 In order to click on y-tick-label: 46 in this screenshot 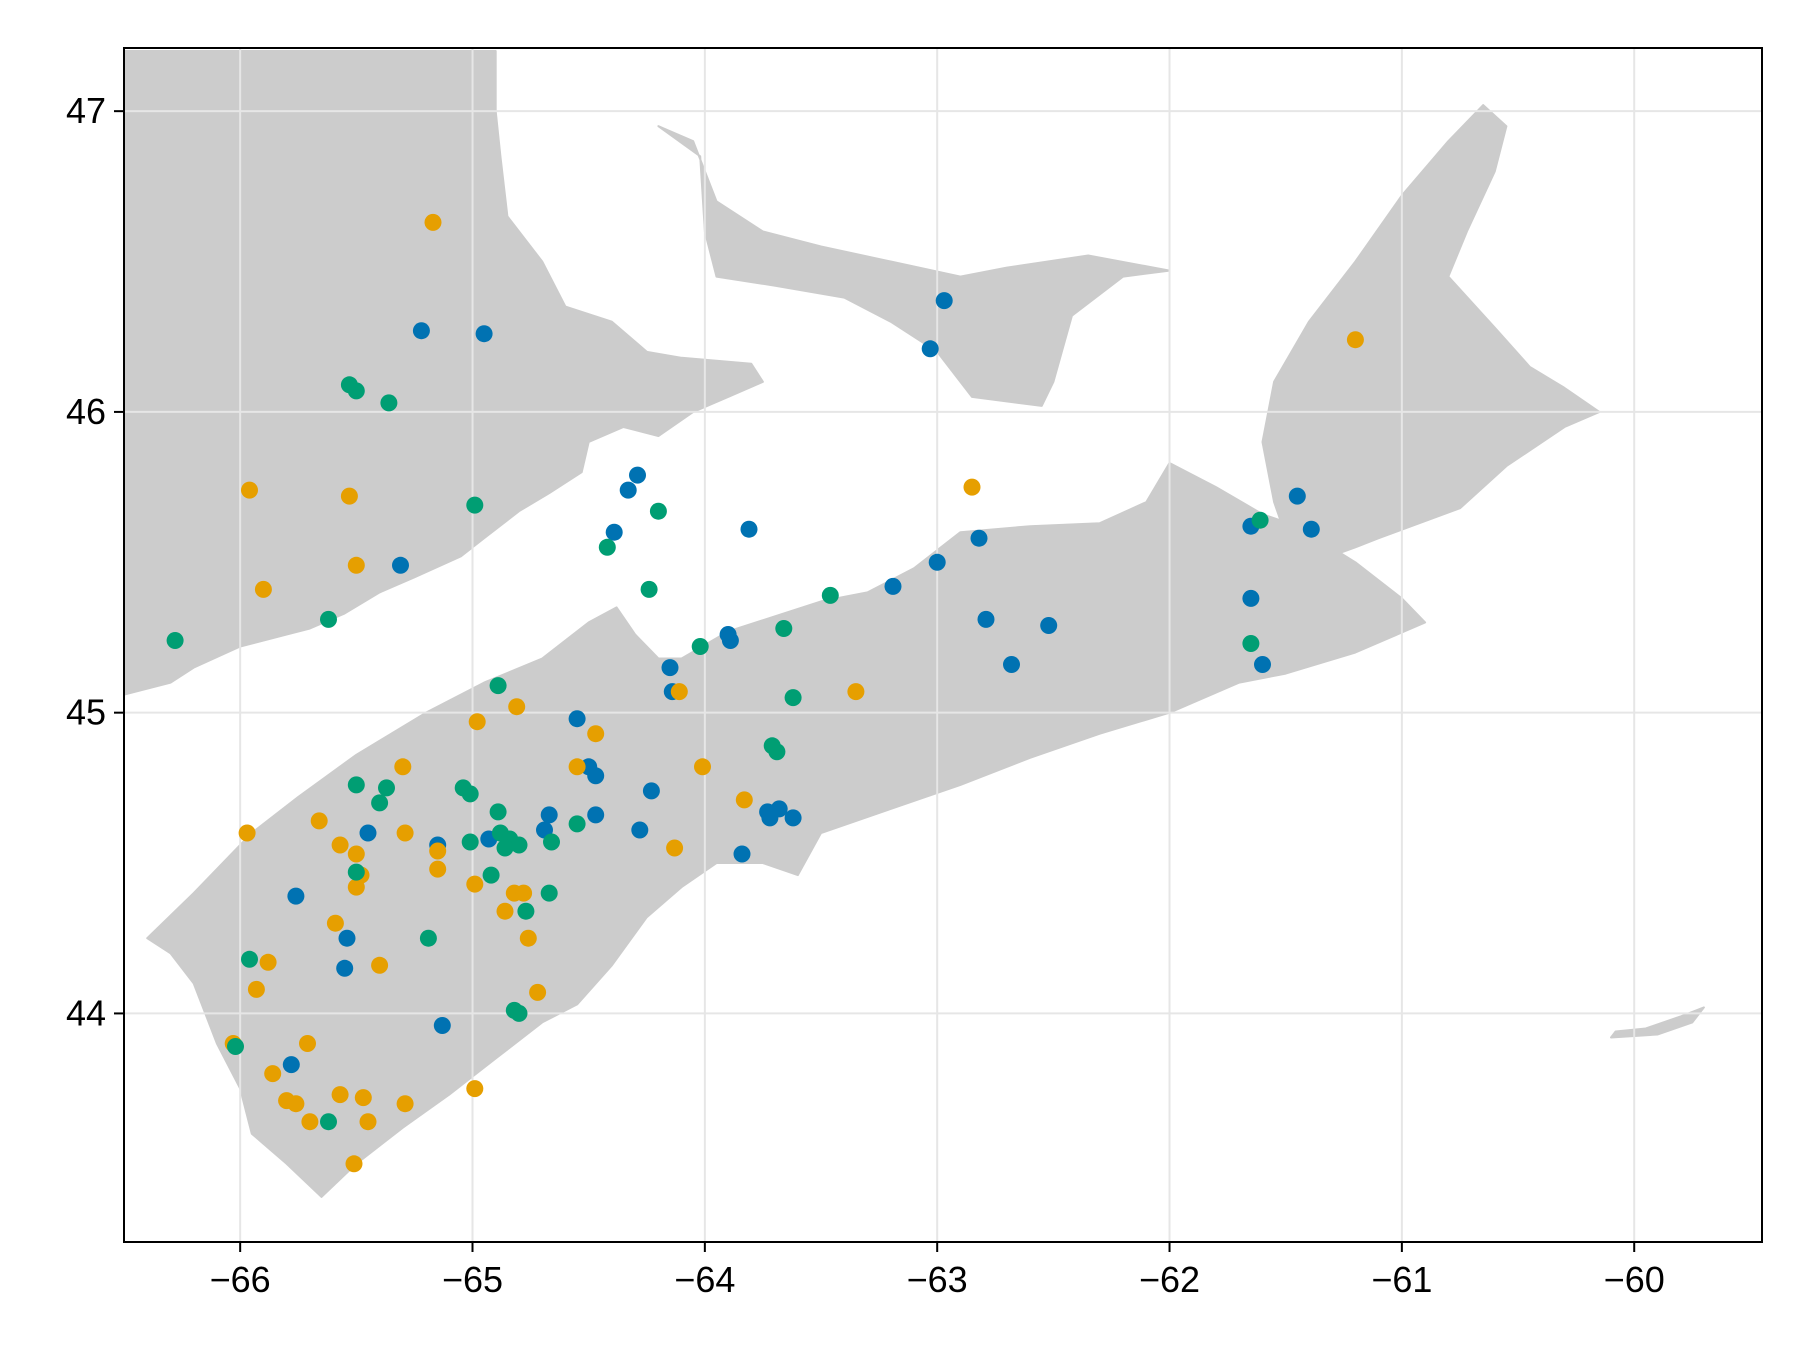, I will do `click(86, 411)`.